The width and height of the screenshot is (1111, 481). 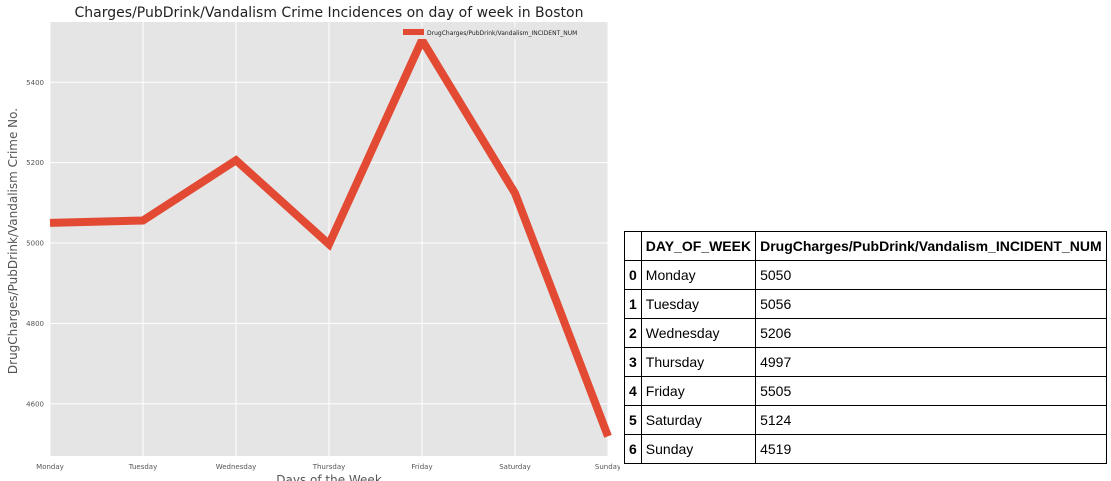 What do you see at coordinates (698, 449) in the screenshot?
I see `table-cell-day: Sunday` at bounding box center [698, 449].